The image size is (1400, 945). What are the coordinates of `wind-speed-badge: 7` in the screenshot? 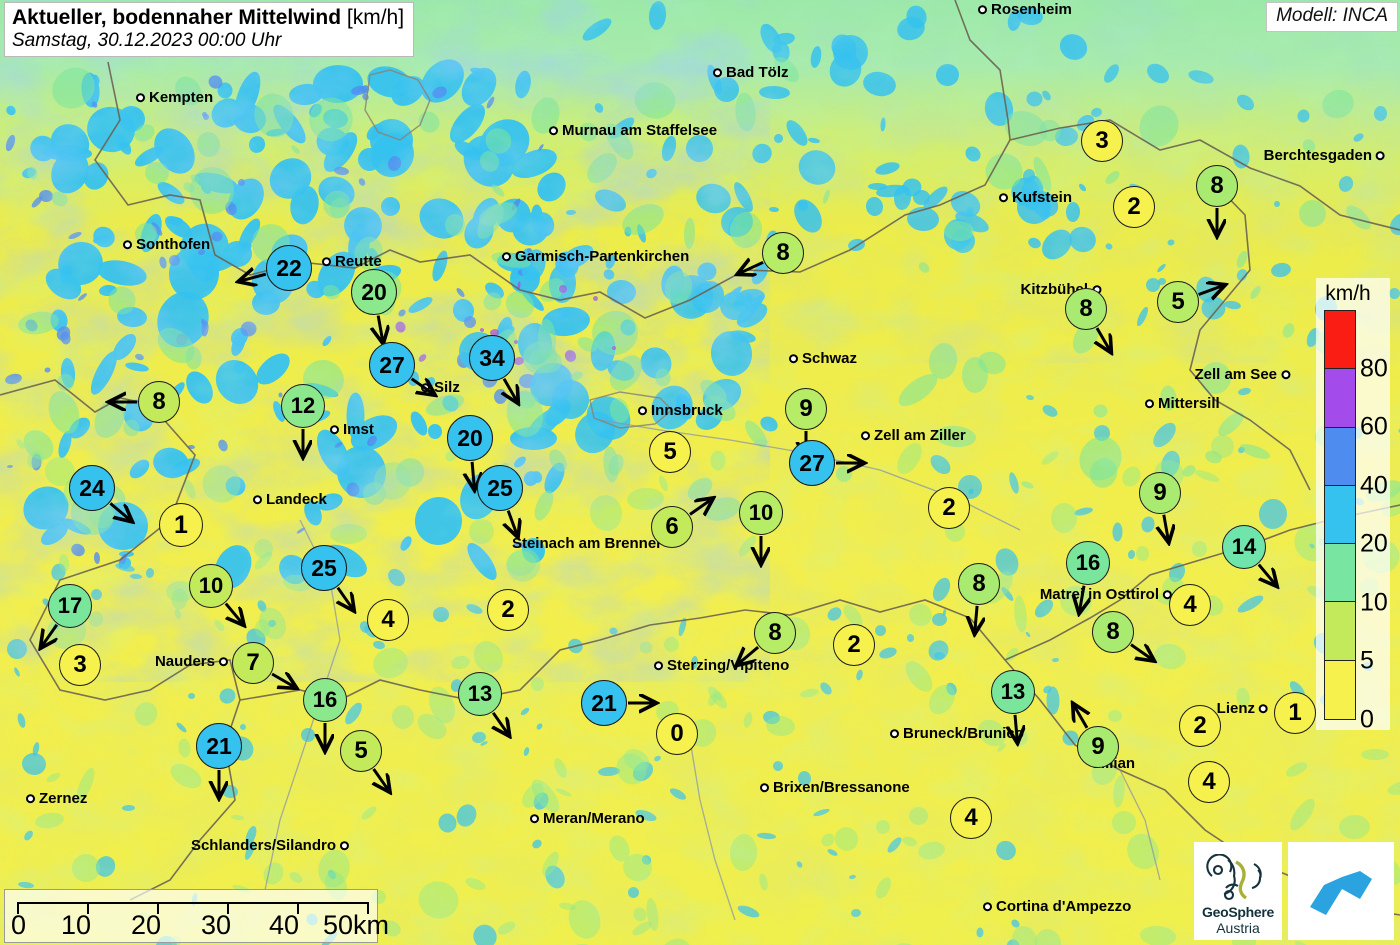 It's located at (253, 663).